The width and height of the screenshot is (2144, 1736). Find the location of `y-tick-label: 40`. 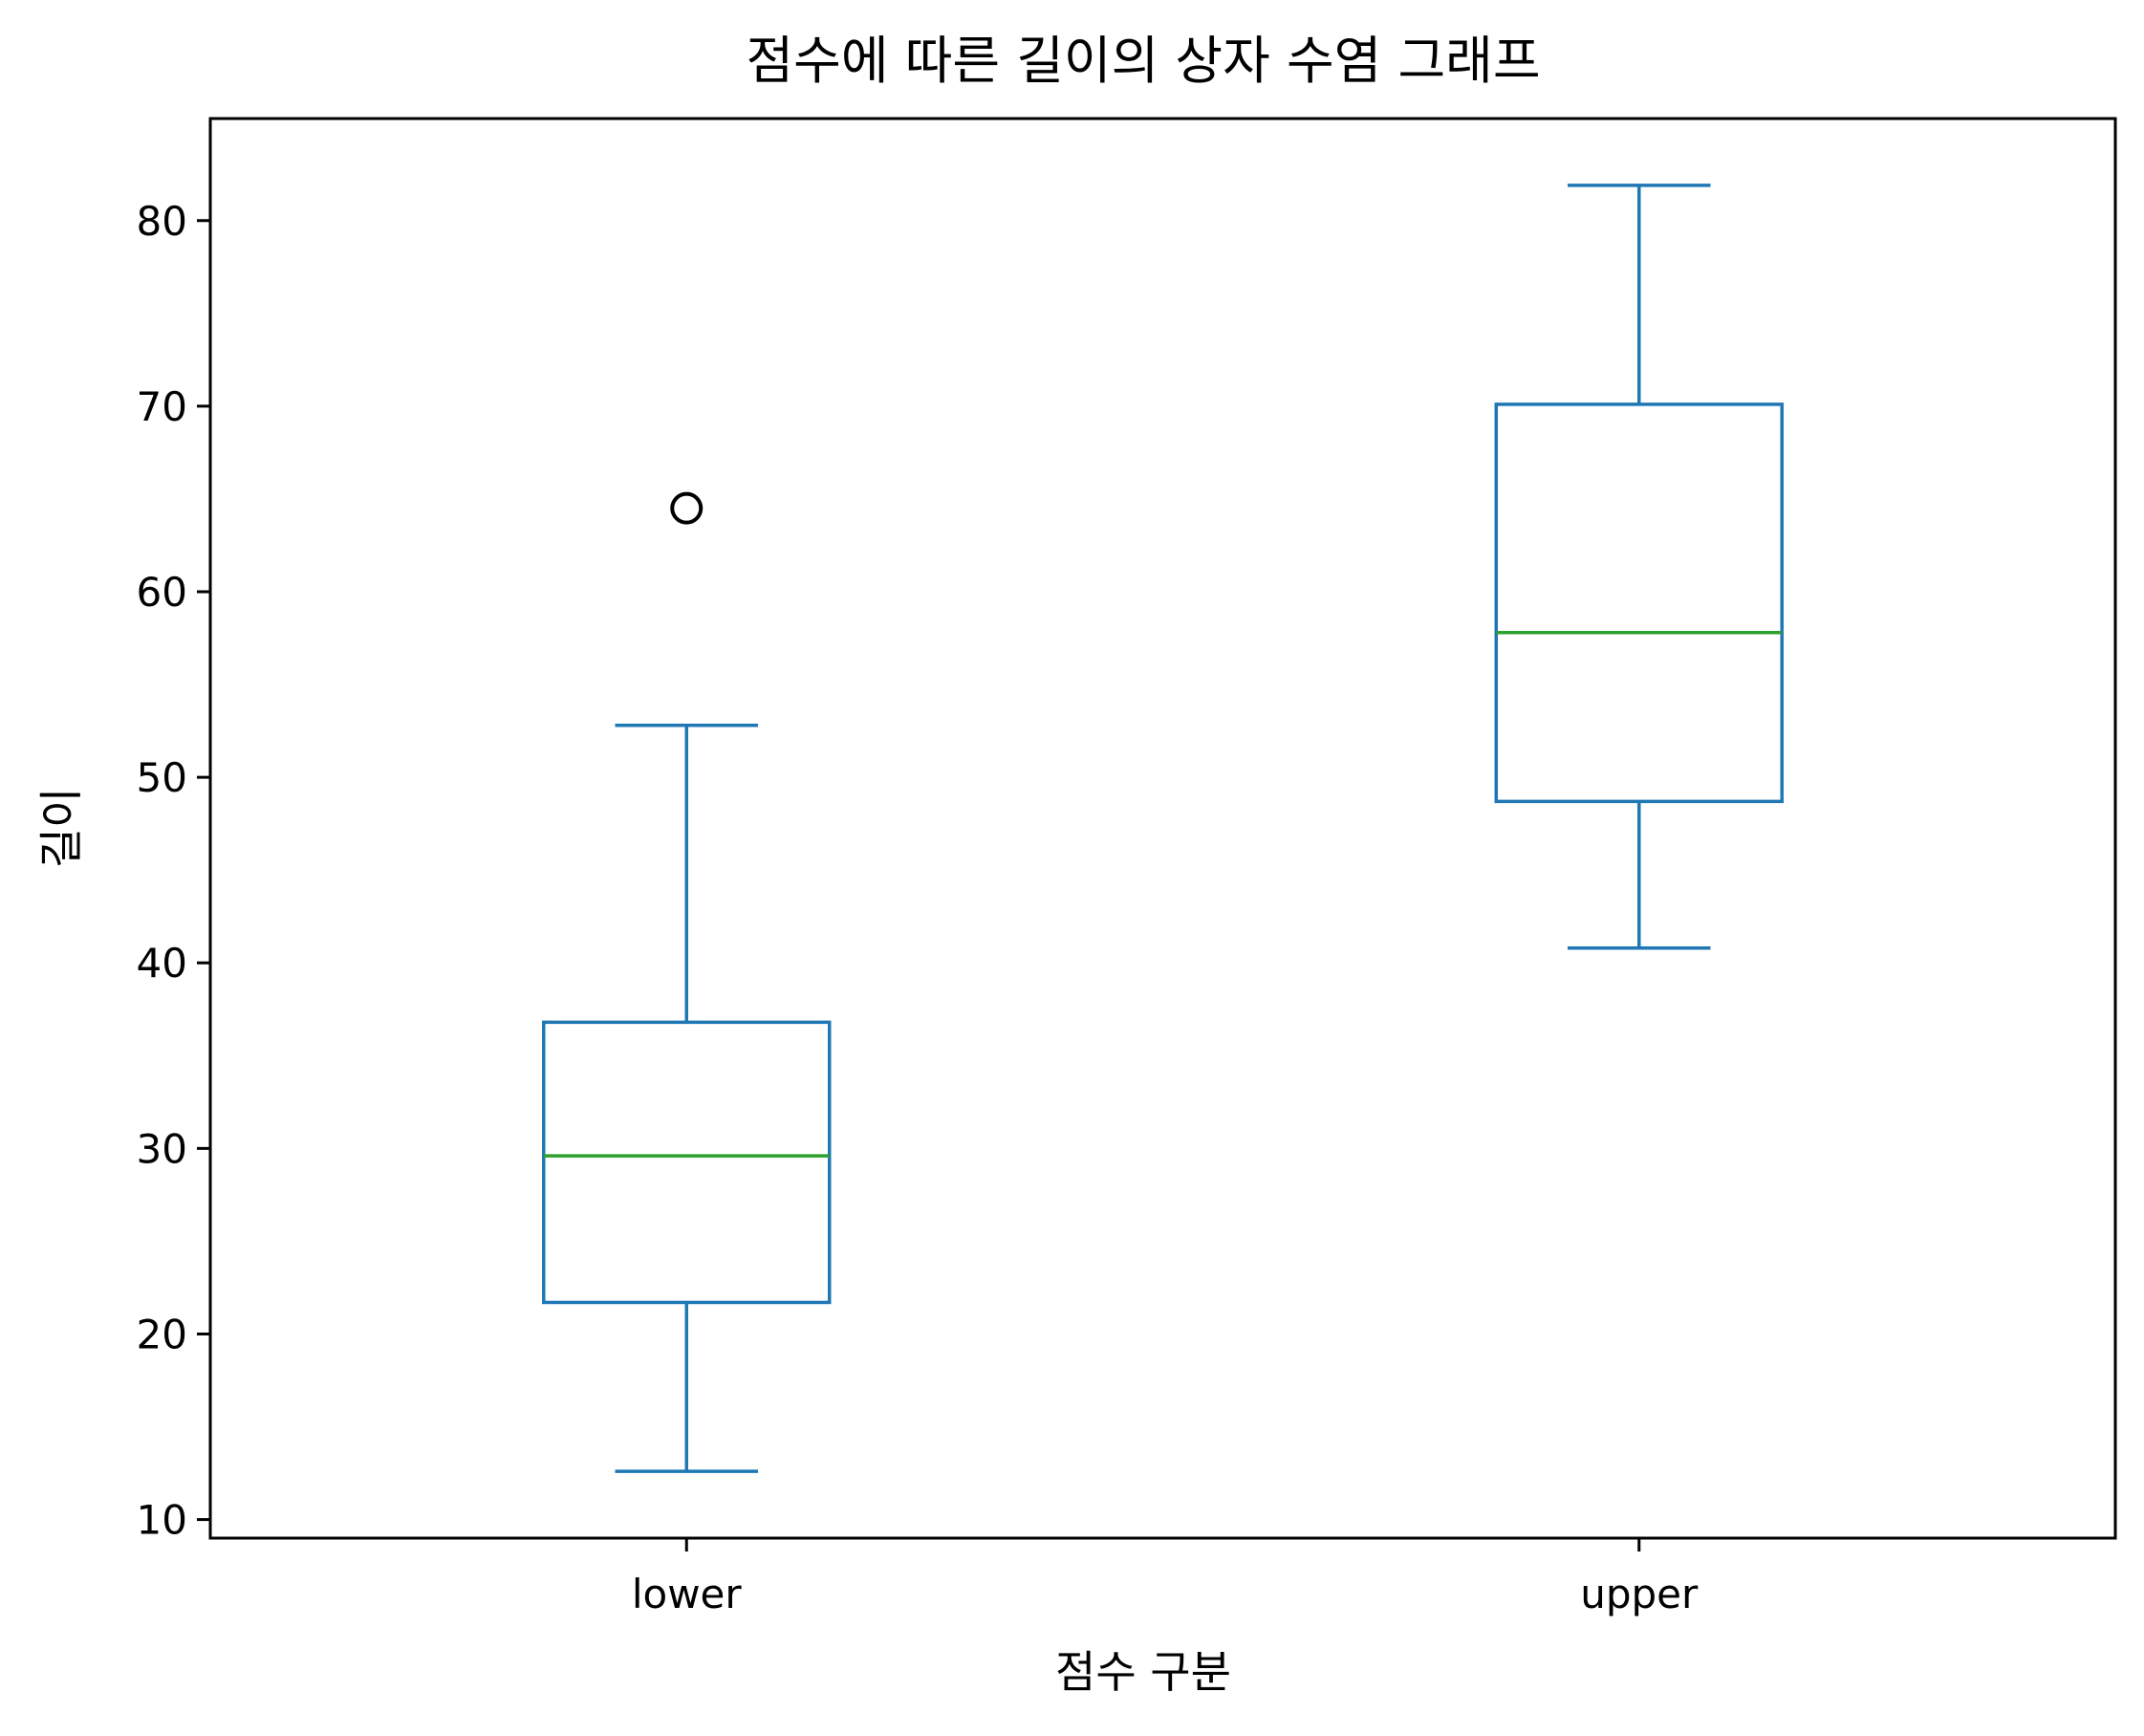

y-tick-label: 40 is located at coordinates (162, 964).